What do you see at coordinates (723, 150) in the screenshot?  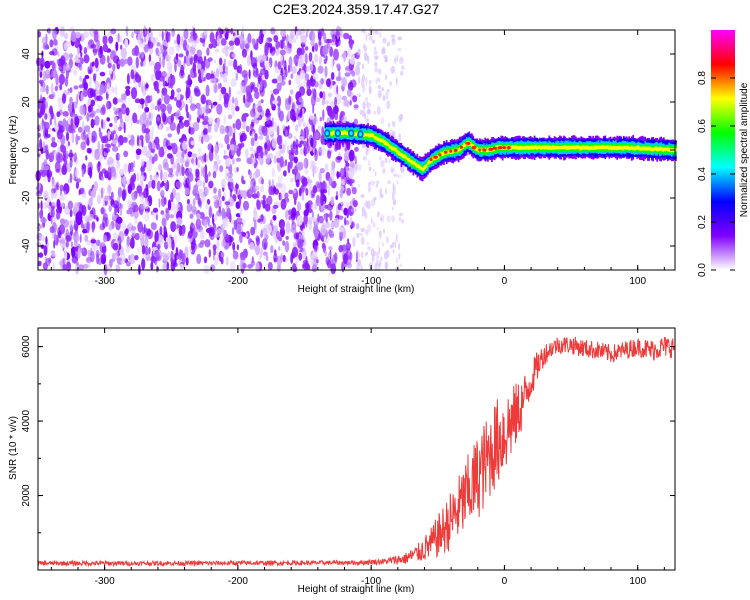 I see `colorbar-gradient` at bounding box center [723, 150].